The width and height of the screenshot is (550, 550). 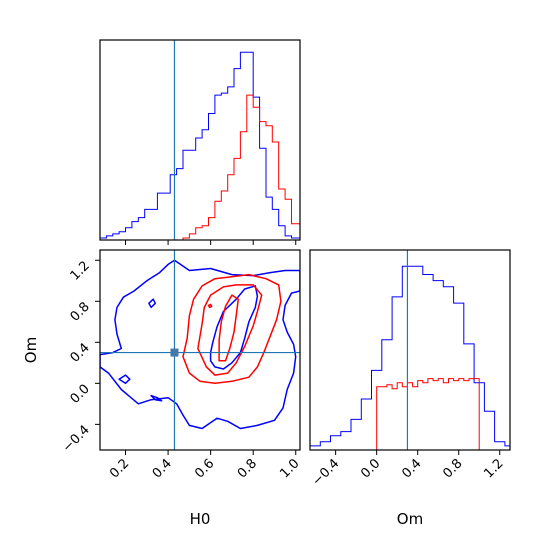 What do you see at coordinates (76, 439) in the screenshot?
I see `joint-y-ticklabel-0: −0.4` at bounding box center [76, 439].